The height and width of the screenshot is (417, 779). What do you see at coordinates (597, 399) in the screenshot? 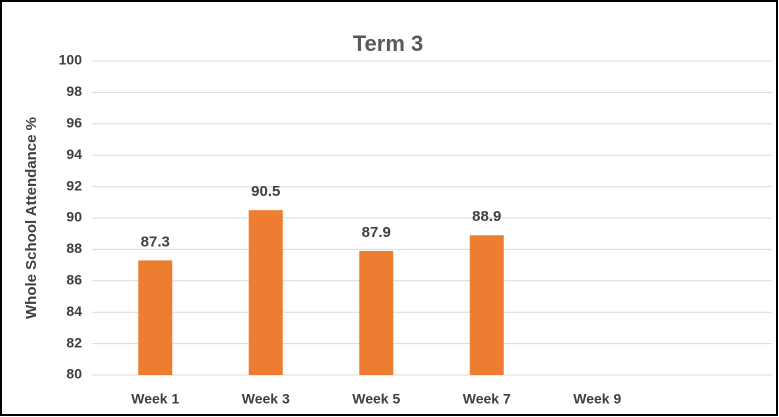
I see `x-tick-label: Week 9` at bounding box center [597, 399].